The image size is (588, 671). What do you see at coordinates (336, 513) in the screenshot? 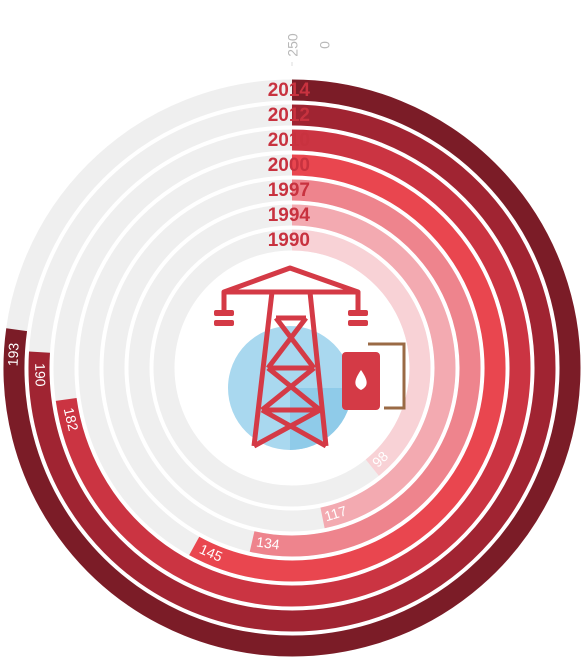
I see `value-label: 117` at bounding box center [336, 513].